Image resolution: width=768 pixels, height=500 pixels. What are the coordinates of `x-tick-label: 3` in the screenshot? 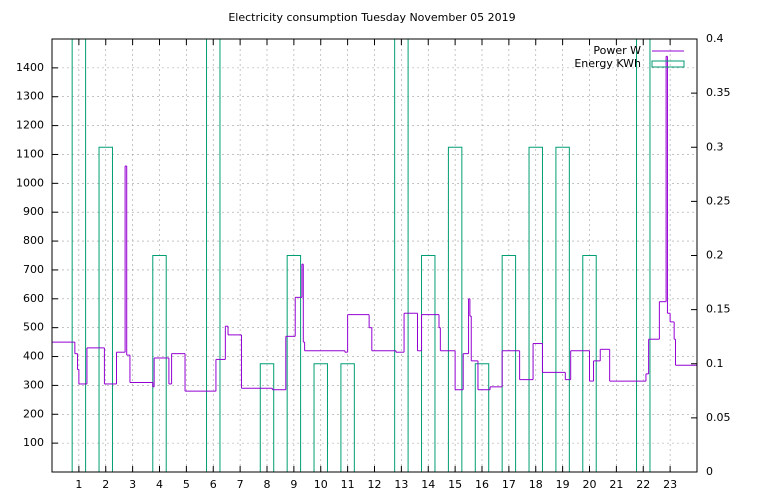 It's located at (132, 484).